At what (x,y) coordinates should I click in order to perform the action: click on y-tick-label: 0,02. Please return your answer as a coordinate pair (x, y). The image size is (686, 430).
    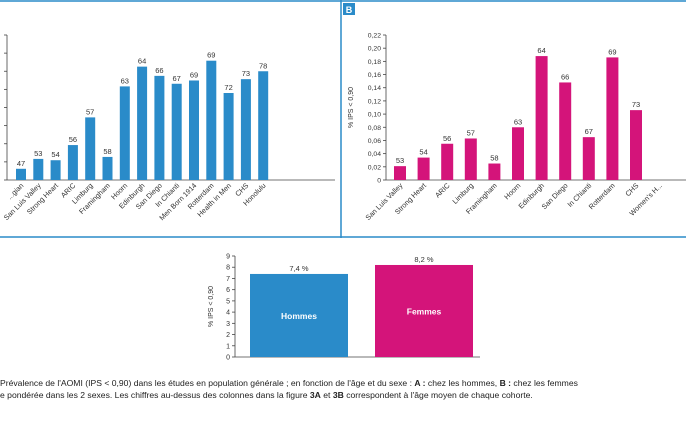
    Looking at the image, I should click on (374, 167).